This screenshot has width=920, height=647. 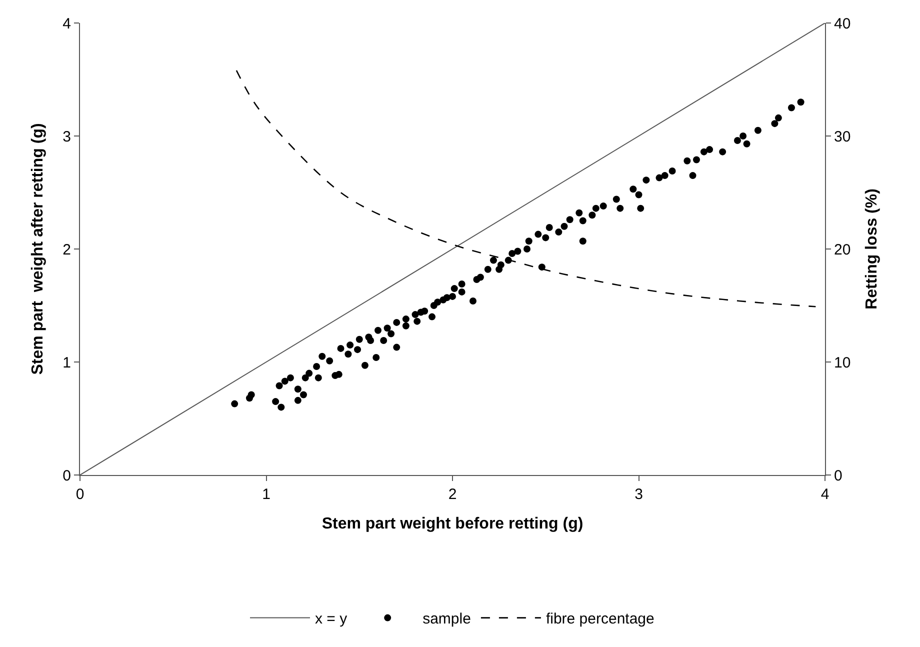 I want to click on y-tick-label: 4, so click(x=66, y=23).